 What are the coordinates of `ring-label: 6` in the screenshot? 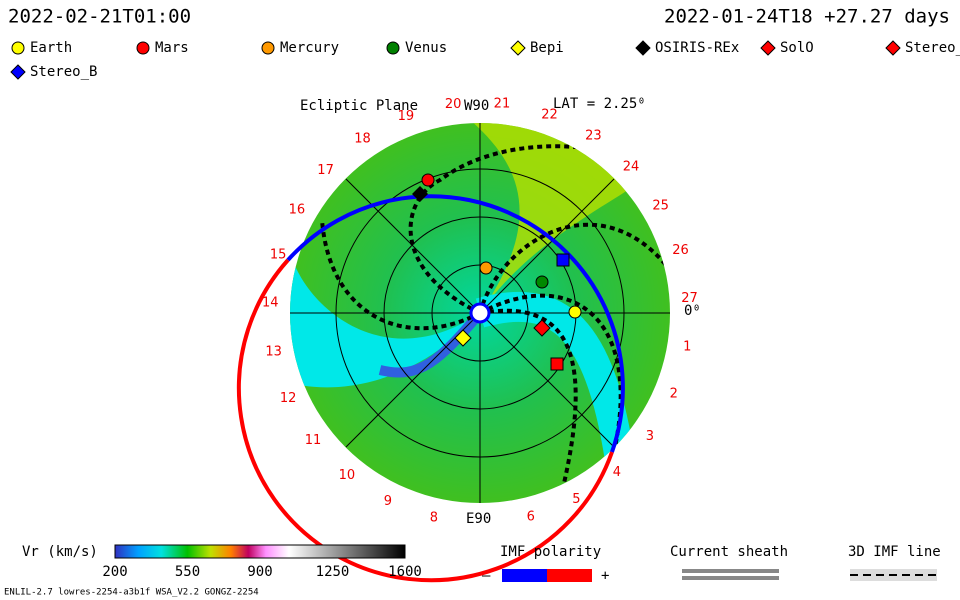 It's located at (531, 516).